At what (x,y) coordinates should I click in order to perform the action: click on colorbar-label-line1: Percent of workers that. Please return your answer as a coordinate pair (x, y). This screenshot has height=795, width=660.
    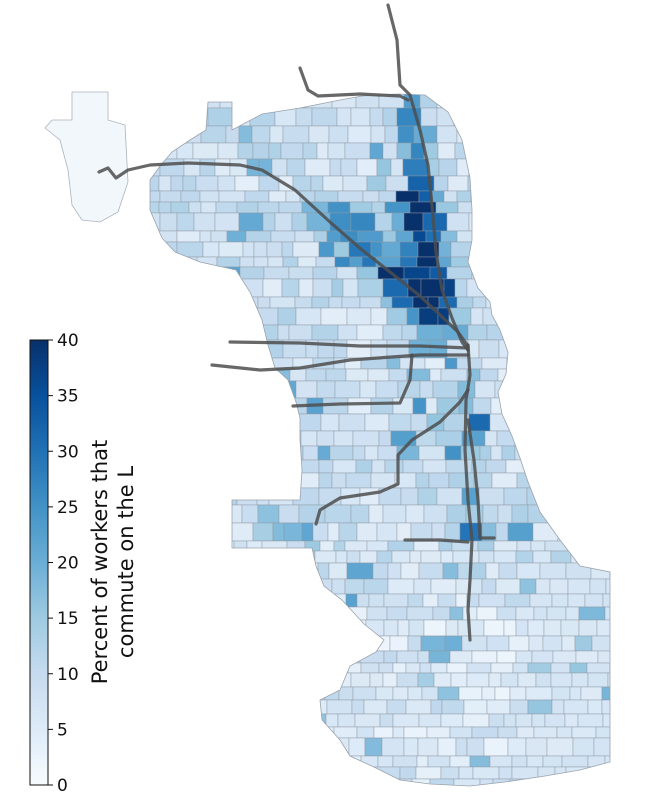
    Looking at the image, I should click on (100, 562).